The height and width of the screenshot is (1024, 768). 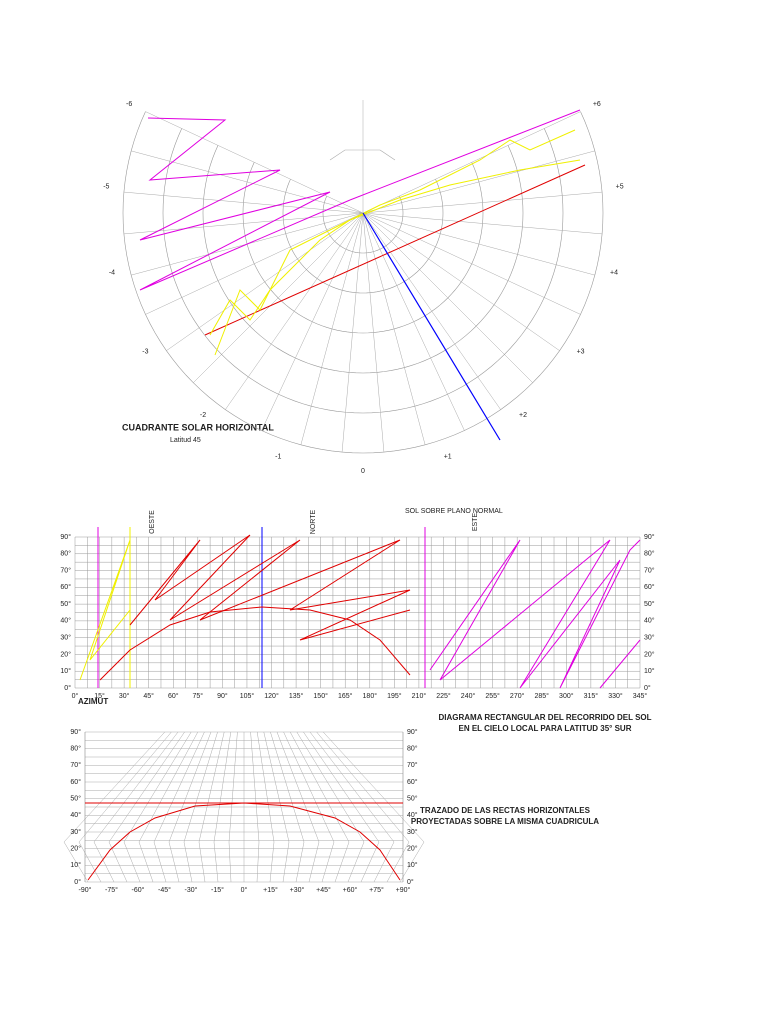 I want to click on x-label: 75°, so click(x=198, y=696).